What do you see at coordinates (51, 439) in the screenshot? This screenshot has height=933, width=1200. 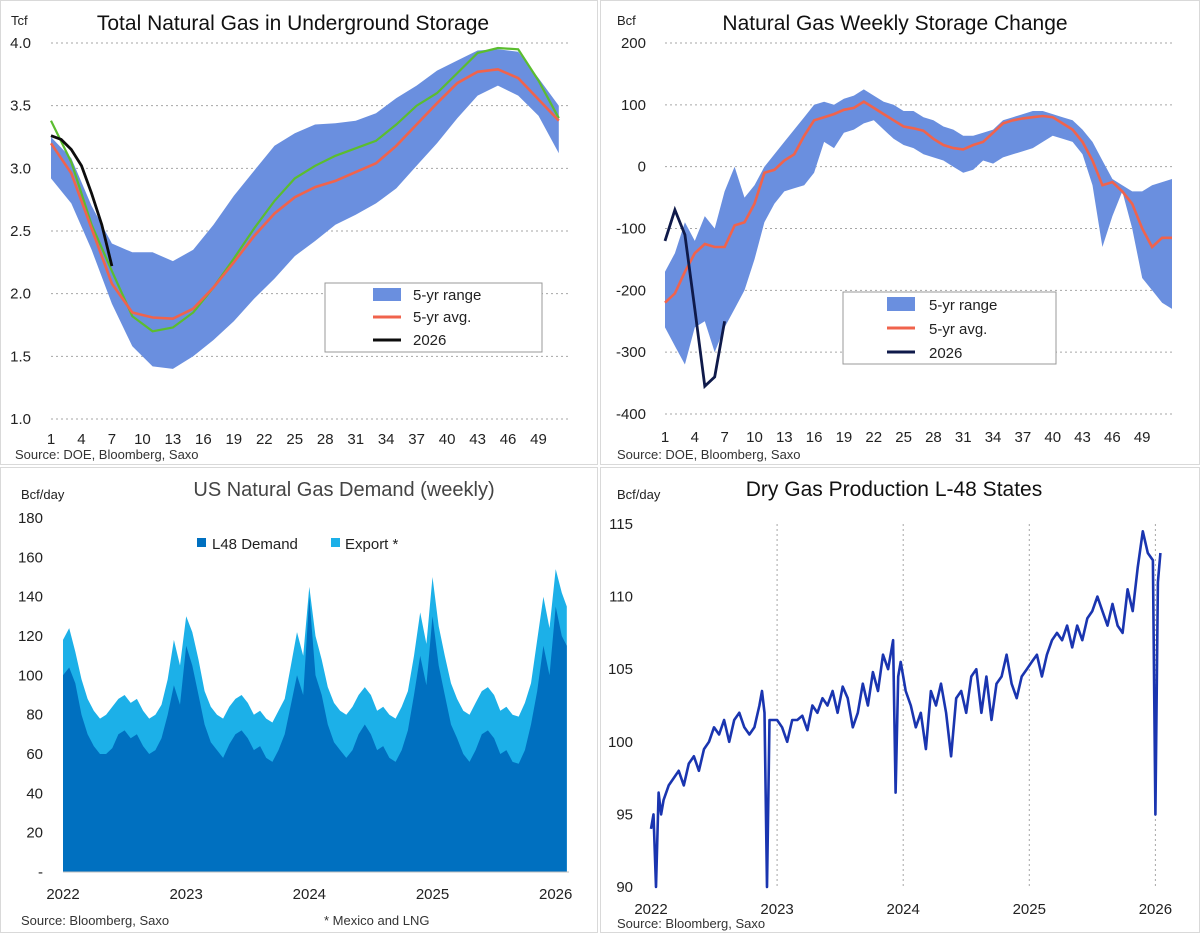 I see `x-tick-label: 1` at bounding box center [51, 439].